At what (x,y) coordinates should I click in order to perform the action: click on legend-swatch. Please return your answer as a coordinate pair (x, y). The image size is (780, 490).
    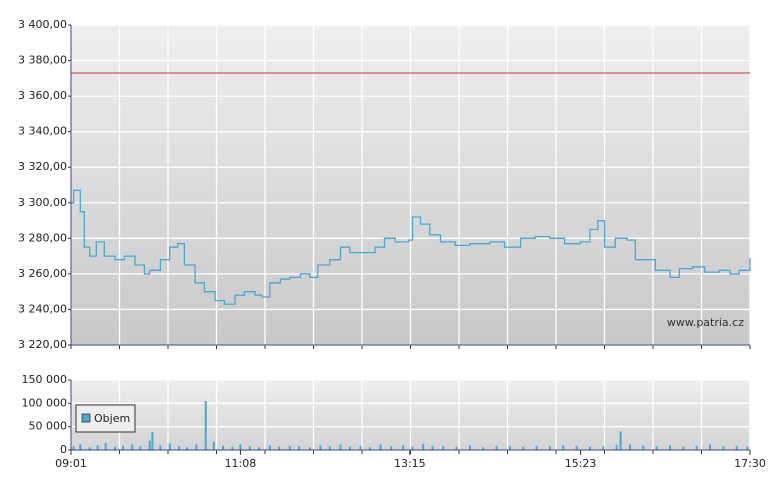
    Looking at the image, I should click on (86, 418).